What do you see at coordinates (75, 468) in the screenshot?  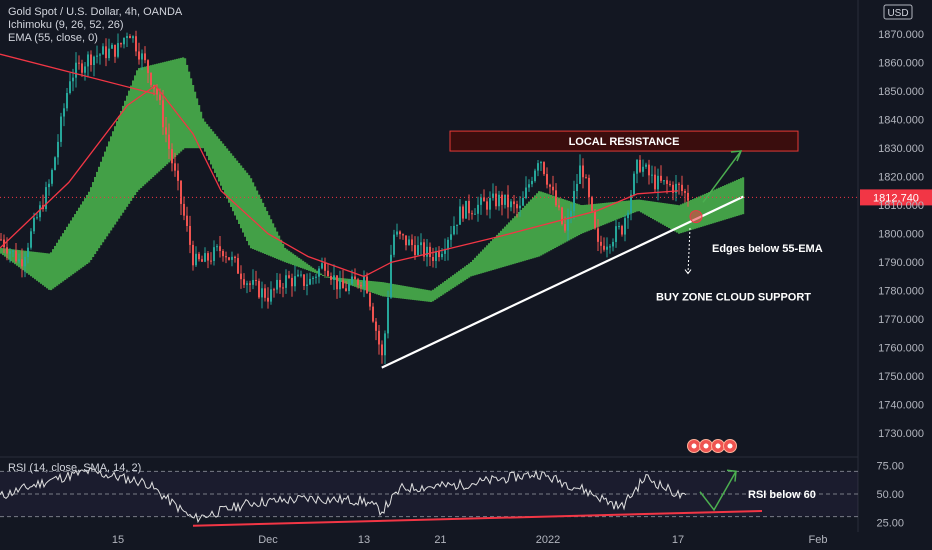 I see `rsi-legend: RSI (14, close, SMA, 14, 2)` at bounding box center [75, 468].